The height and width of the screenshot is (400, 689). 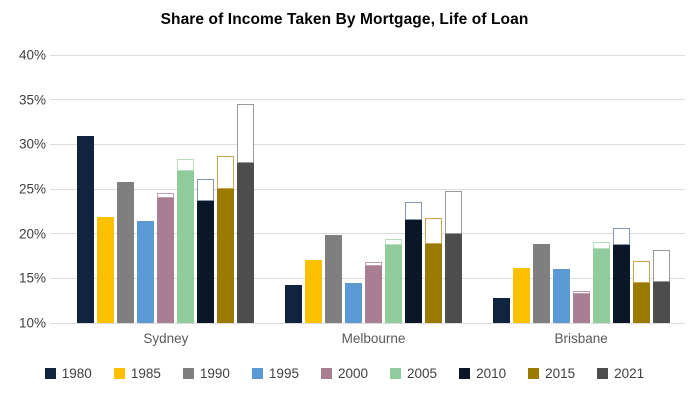 I want to click on legend-swatch-1985, so click(x=119, y=373).